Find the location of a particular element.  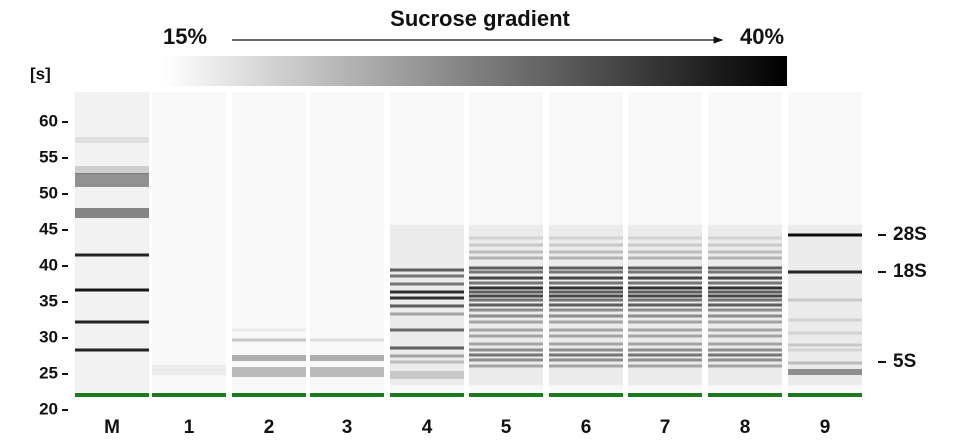

lane: 9 is located at coordinates (825, 265).